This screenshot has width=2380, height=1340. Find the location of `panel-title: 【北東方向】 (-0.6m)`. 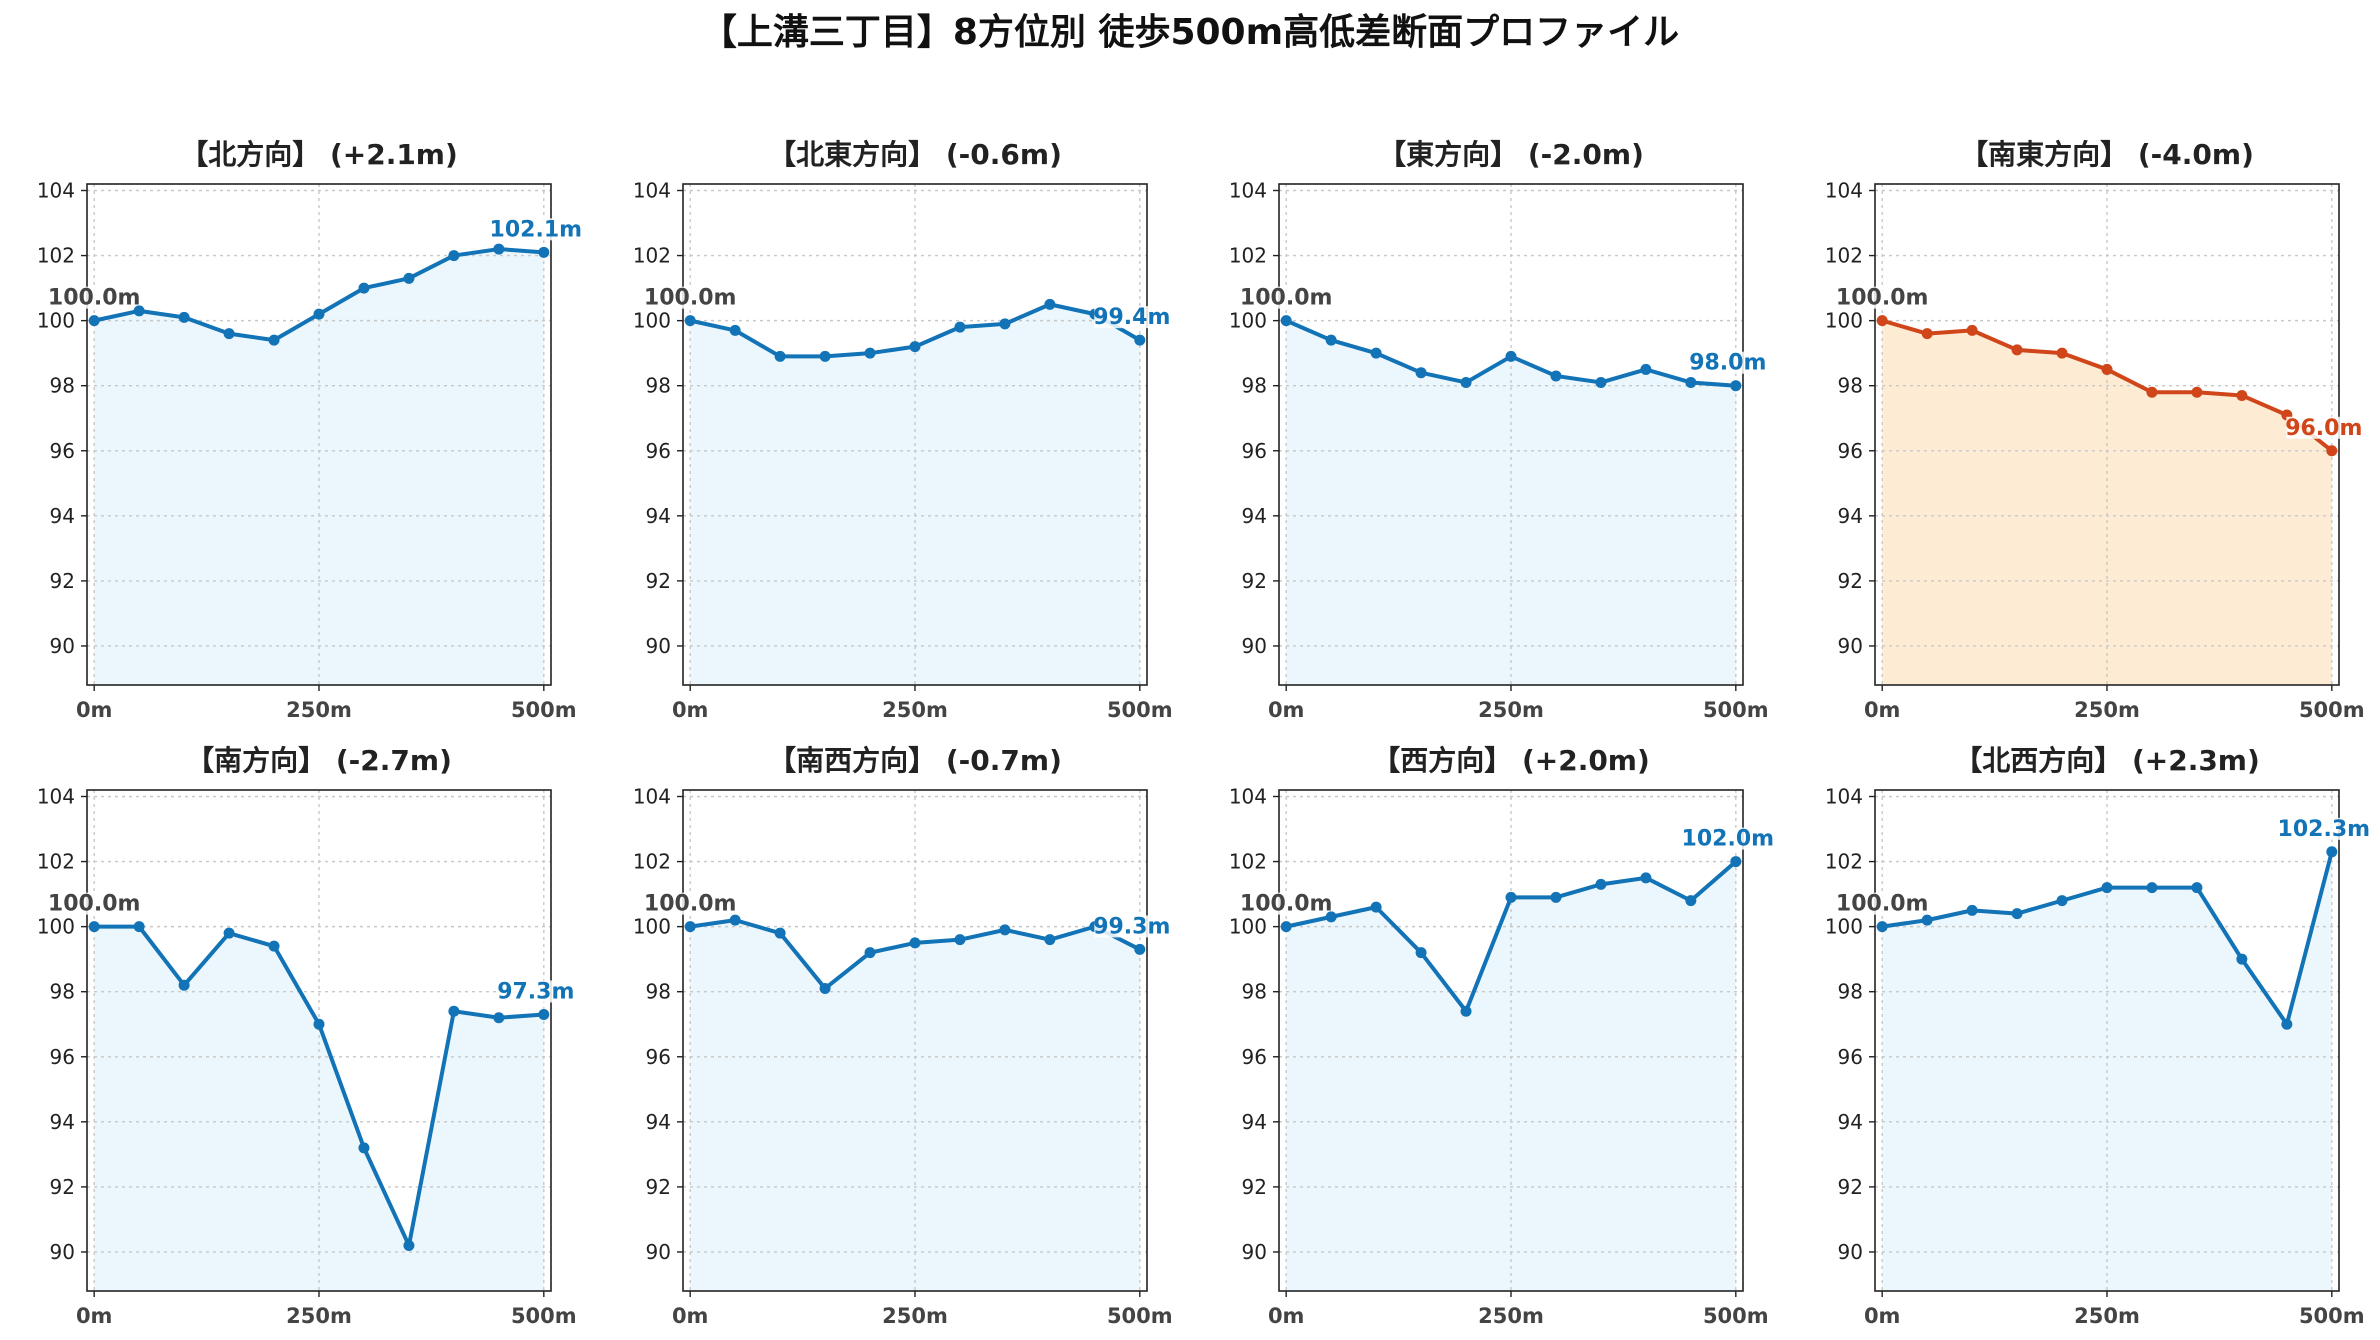

panel-title: 【北東方向】 (-0.6m) is located at coordinates (915, 154).